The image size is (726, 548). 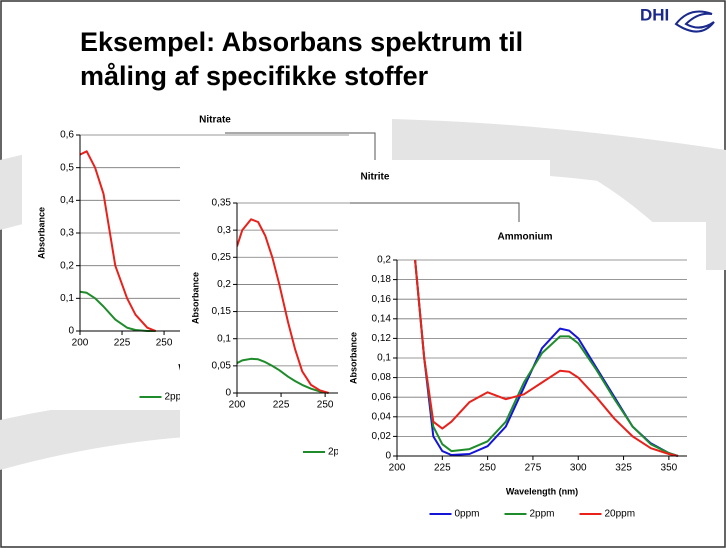 I want to click on y-tick-label: 0,14, so click(x=382, y=318).